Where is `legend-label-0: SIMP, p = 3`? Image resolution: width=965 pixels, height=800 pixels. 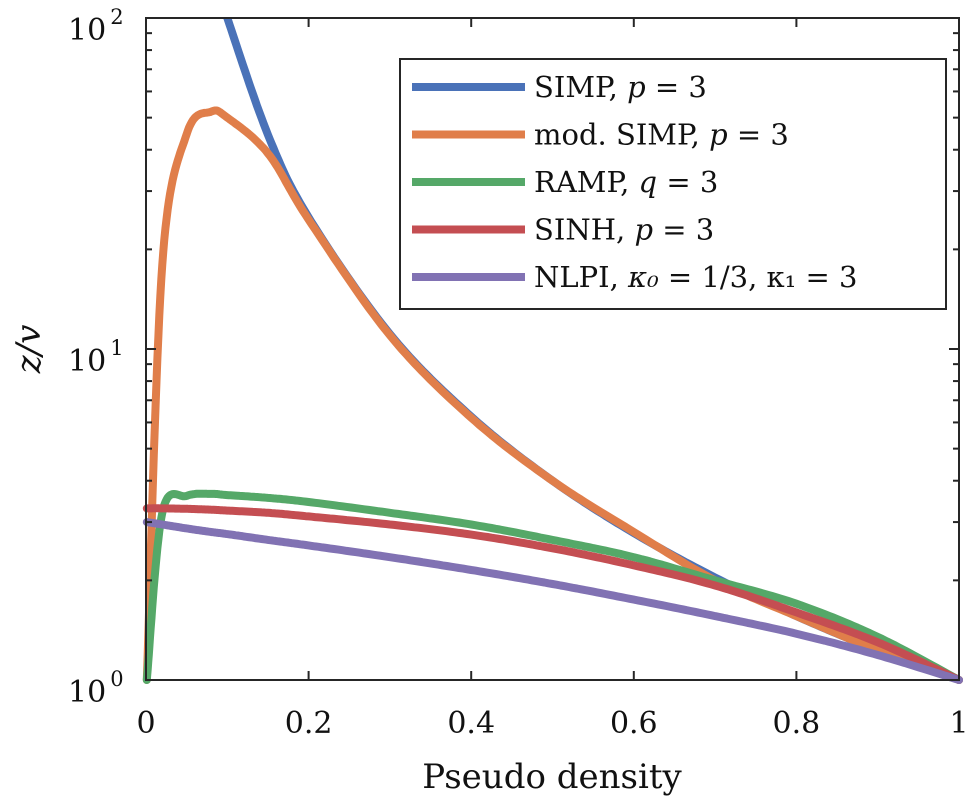 legend-label-0: SIMP, p = 3 is located at coordinates (620, 87).